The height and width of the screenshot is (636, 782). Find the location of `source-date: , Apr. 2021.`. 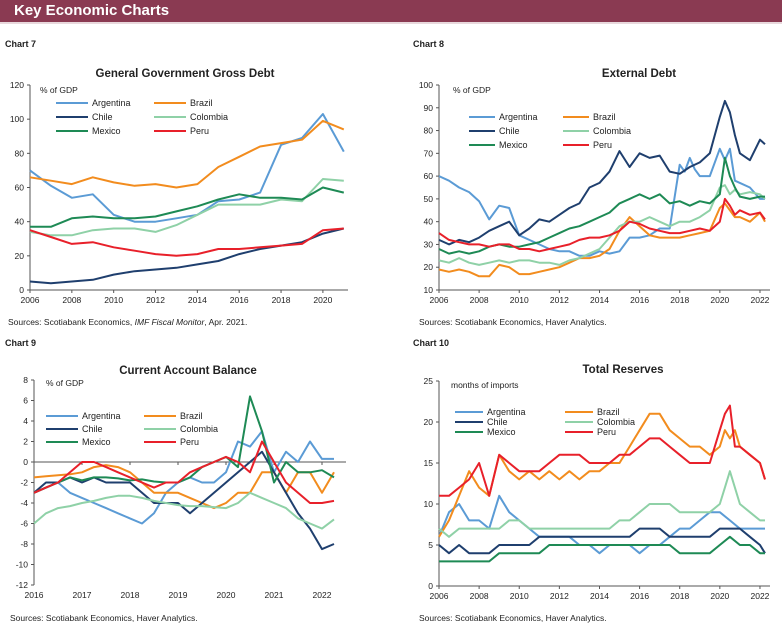

source-date: , Apr. 2021. is located at coordinates (226, 322).